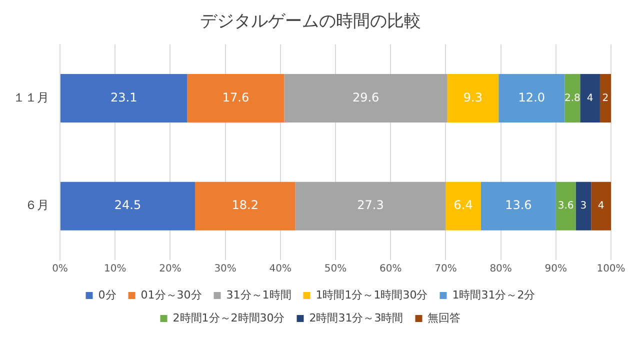 The image size is (631, 338). I want to click on data-label: 3, so click(583, 206).